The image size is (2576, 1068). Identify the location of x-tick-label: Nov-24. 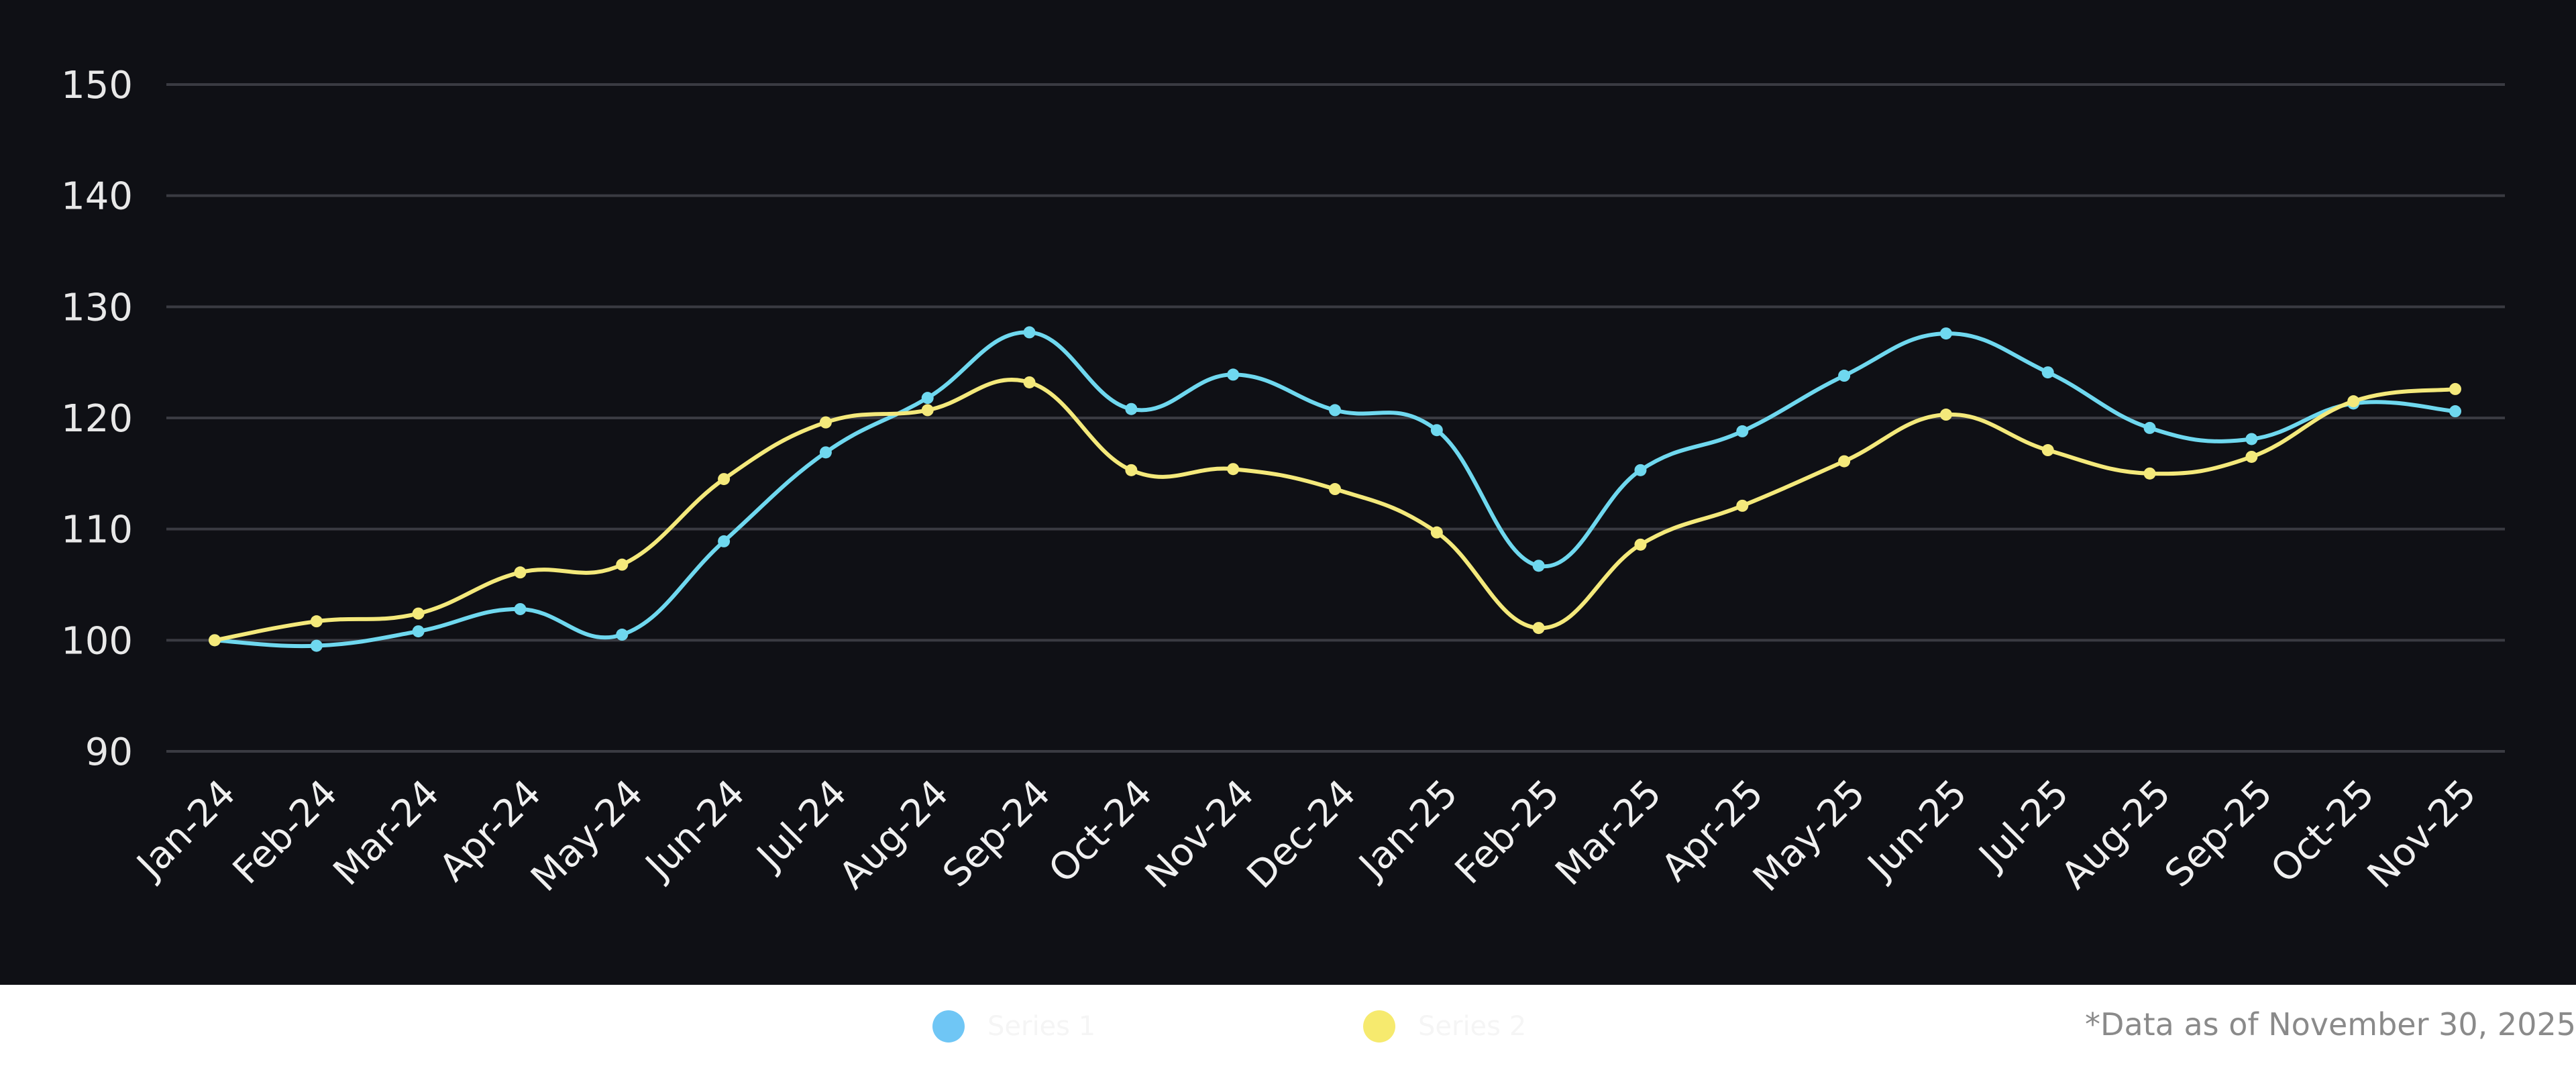
(1200, 834).